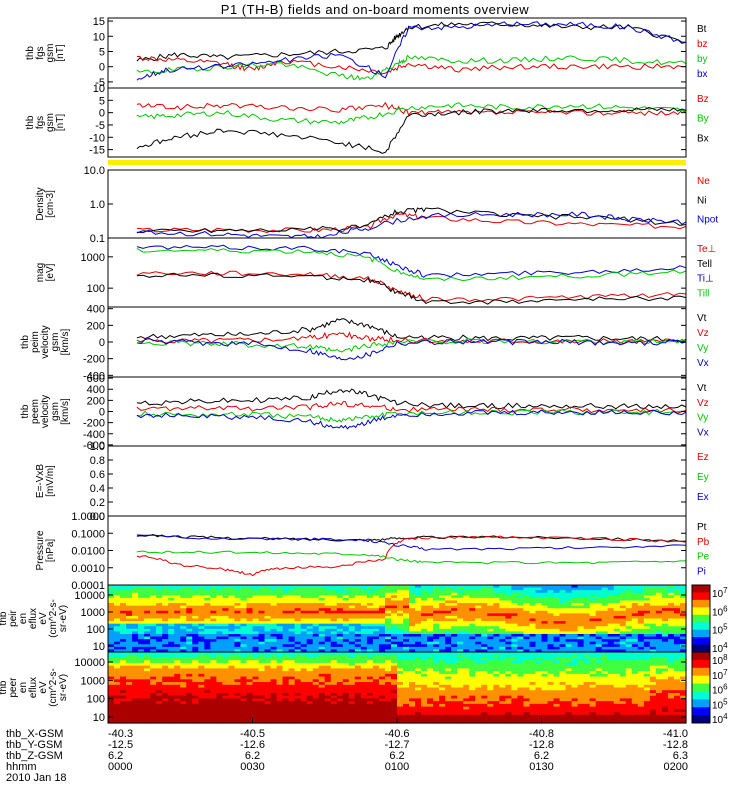  Describe the element at coordinates (97, 239) in the screenshot. I see `density-ytick-label: 0.1` at that location.